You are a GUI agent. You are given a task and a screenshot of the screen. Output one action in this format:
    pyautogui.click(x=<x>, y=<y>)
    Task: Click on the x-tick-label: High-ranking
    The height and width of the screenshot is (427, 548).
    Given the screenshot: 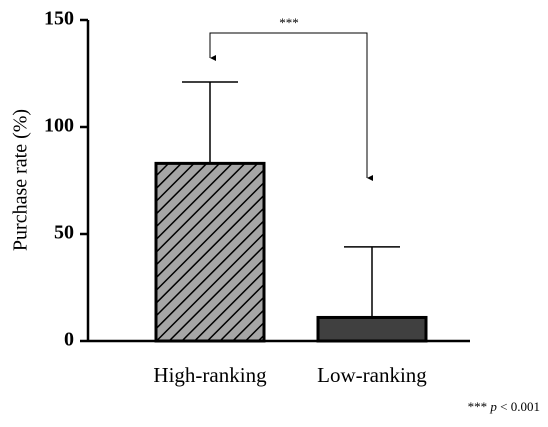 What is the action you would take?
    pyautogui.click(x=210, y=375)
    